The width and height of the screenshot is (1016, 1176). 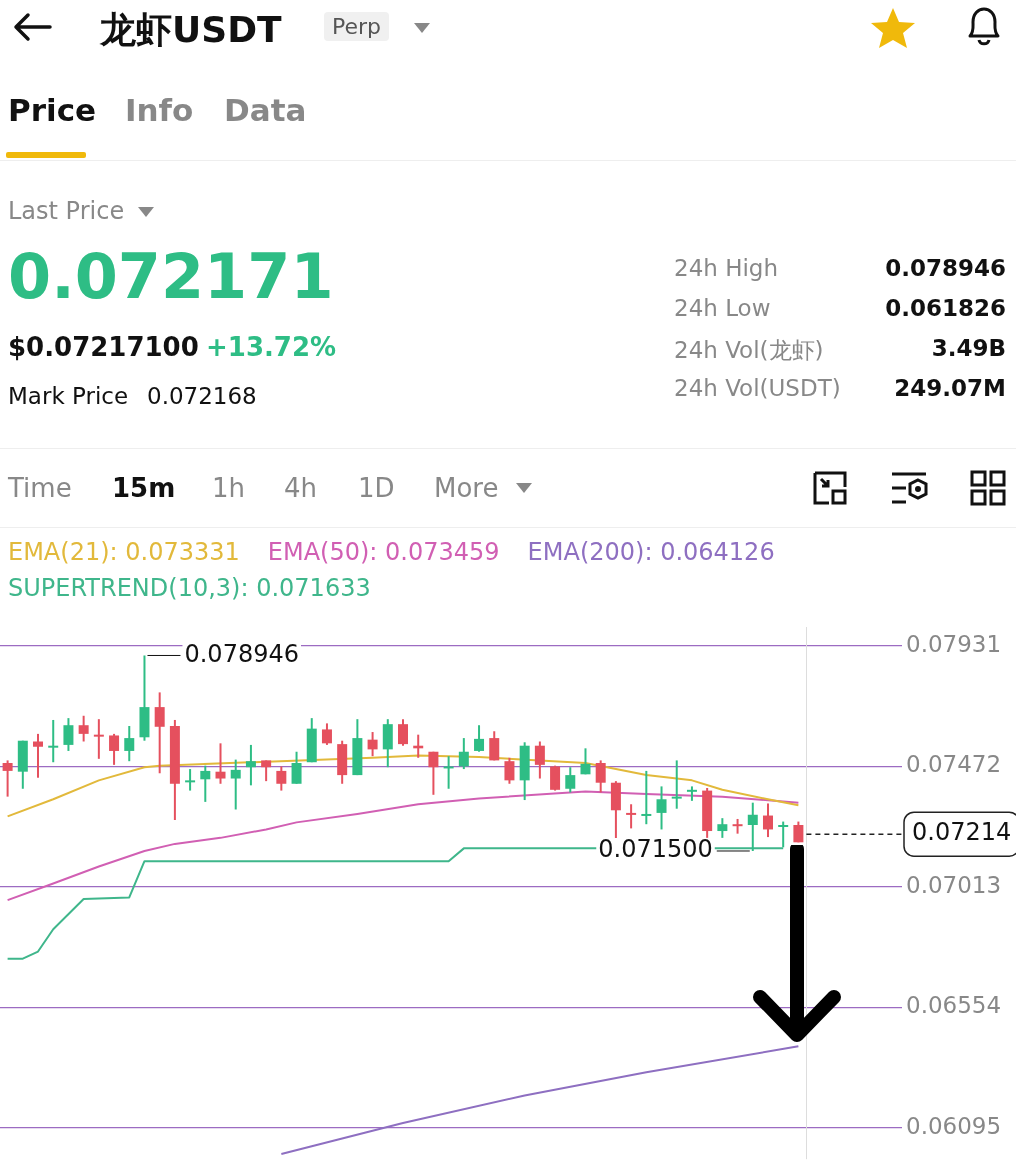 I want to click on text: EMA(200): 0.064126, so click(x=651, y=552).